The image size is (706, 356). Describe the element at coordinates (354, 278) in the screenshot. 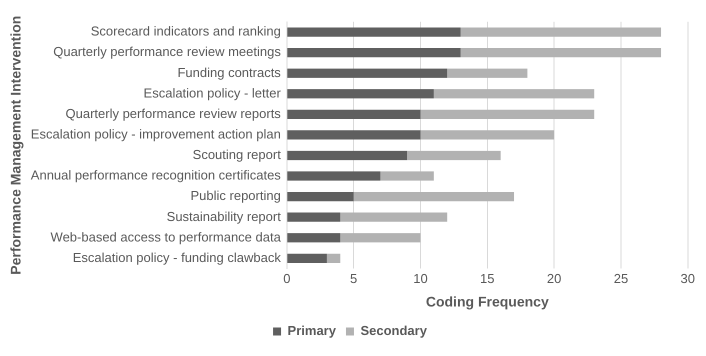

I see `x-tick-label: 5` at that location.